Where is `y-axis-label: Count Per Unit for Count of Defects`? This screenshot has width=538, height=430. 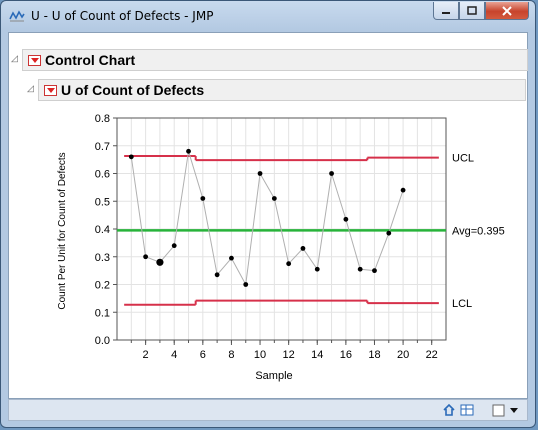 y-axis-label: Count Per Unit for Count of Defects is located at coordinates (62, 230).